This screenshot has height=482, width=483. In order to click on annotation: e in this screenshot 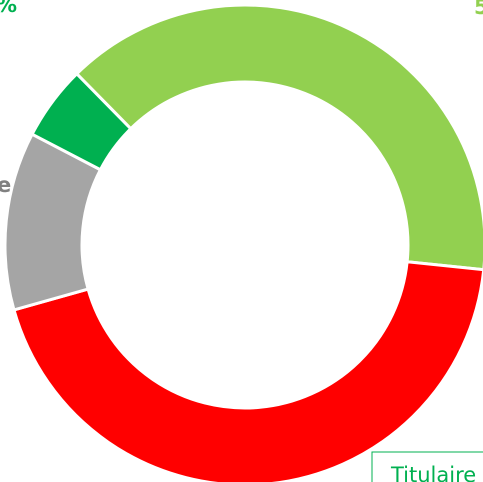, I will do `click(5, 185)`.